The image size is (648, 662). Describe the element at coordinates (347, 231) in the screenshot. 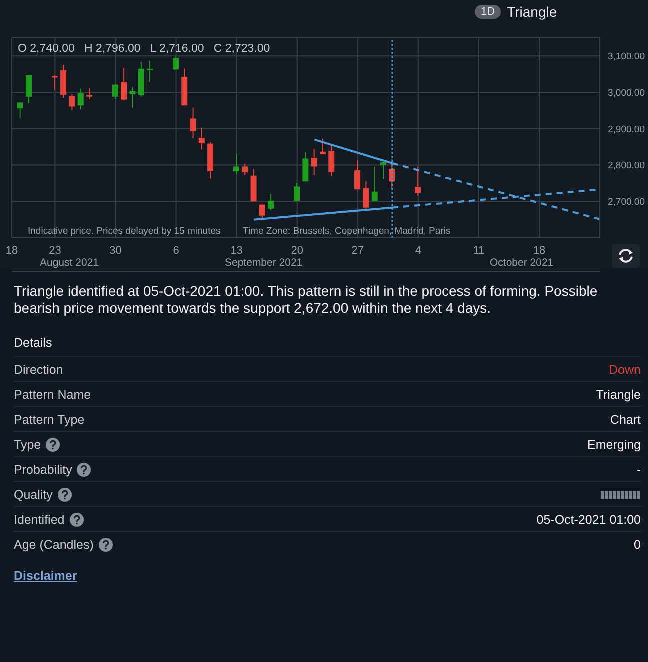

I see `annotation: Time Zone: Brussels, Copenhagen, Madrid, Paris` at that location.